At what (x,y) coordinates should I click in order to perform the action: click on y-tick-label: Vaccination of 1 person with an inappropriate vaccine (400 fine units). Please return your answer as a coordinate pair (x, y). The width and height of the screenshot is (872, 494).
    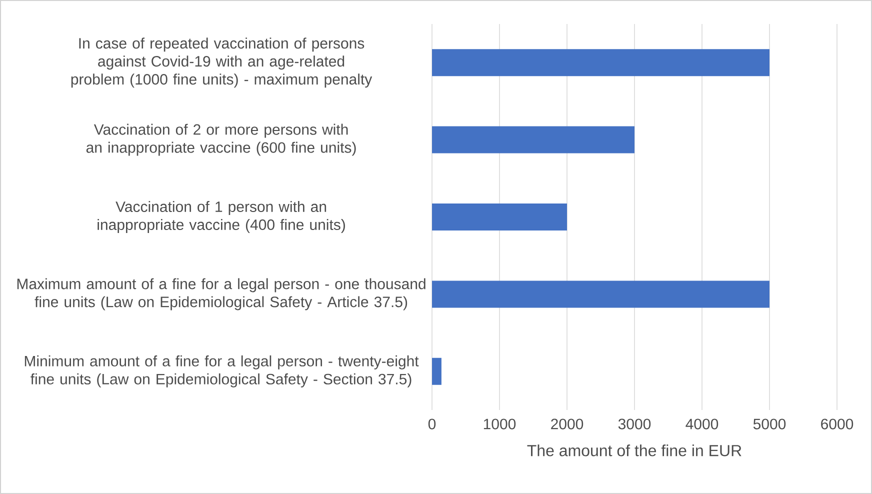
    Looking at the image, I should click on (221, 217).